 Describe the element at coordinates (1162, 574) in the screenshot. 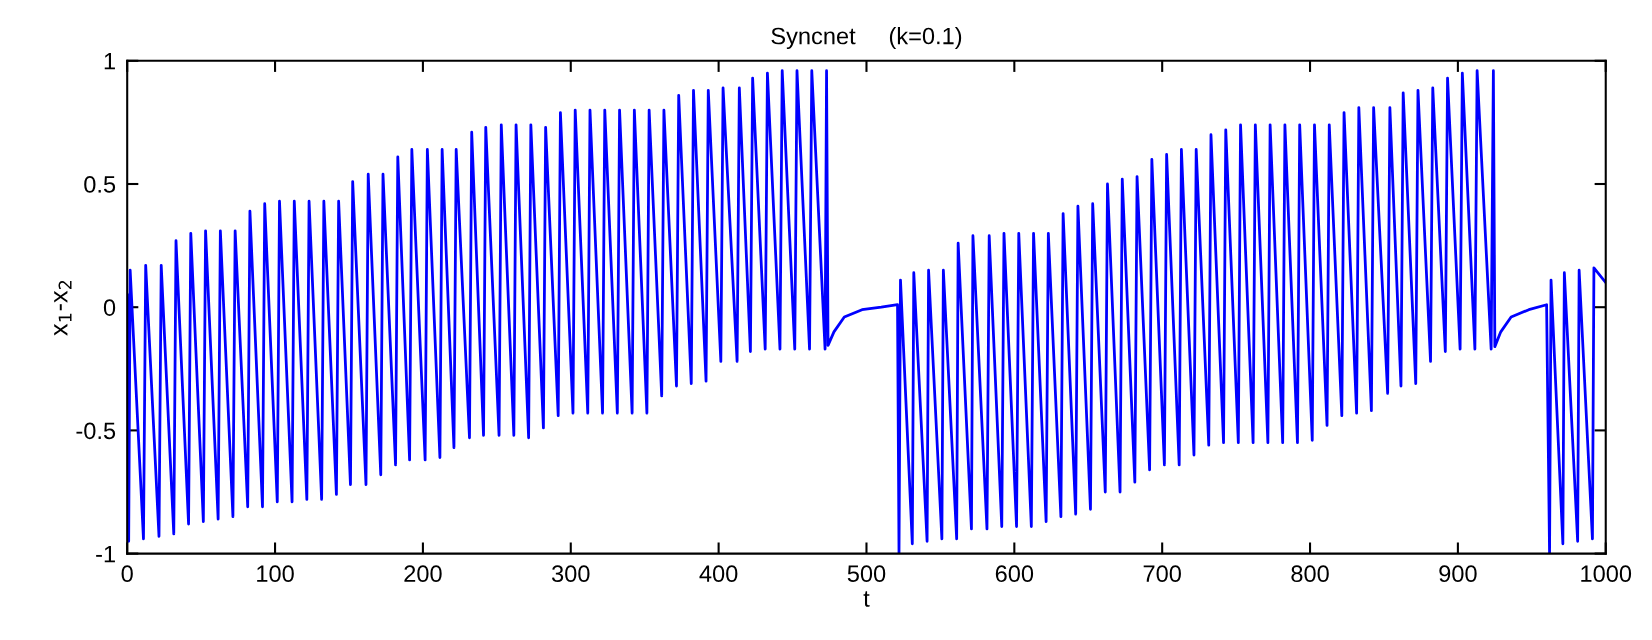

I see `x-tick-label: 700` at that location.